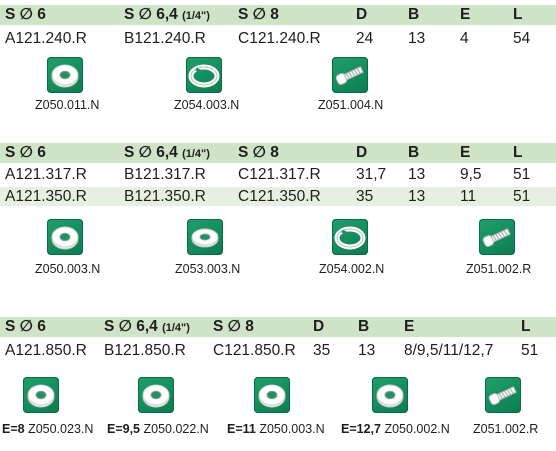 Image resolution: width=556 pixels, height=451 pixels. Describe the element at coordinates (61, 429) in the screenshot. I see `part-code-text: Z050.023.N` at that location.